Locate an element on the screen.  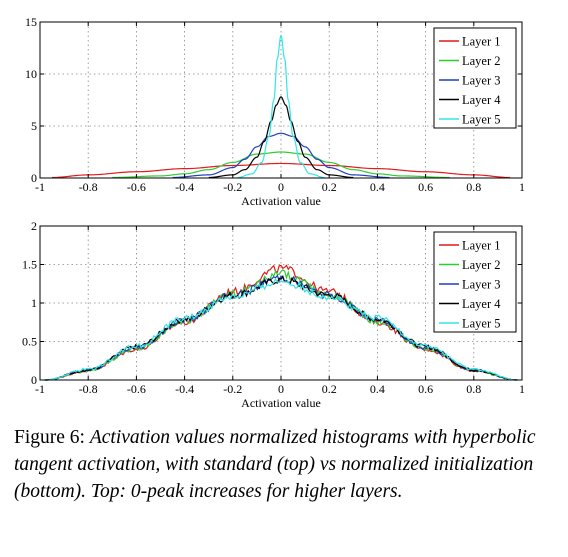
caption-lead: Figure 6: is located at coordinates (49, 437).